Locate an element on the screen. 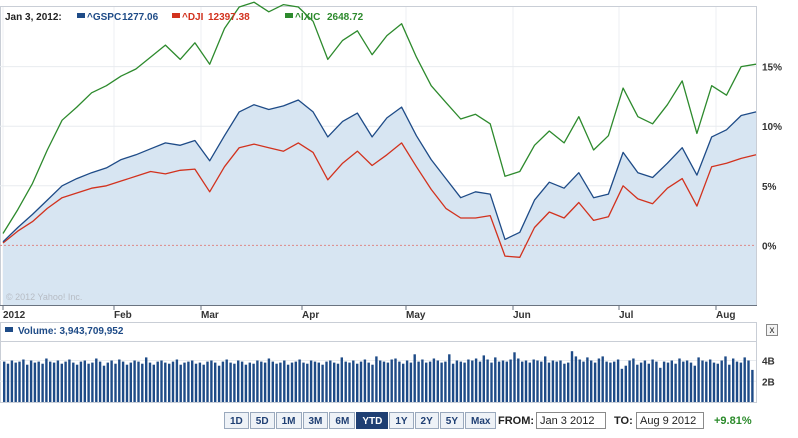 This screenshot has width=798, height=438. range-selector: 1D 5D 1M 3M 6M YTD 1Y 2Y 5Y Max is located at coordinates (360, 420).